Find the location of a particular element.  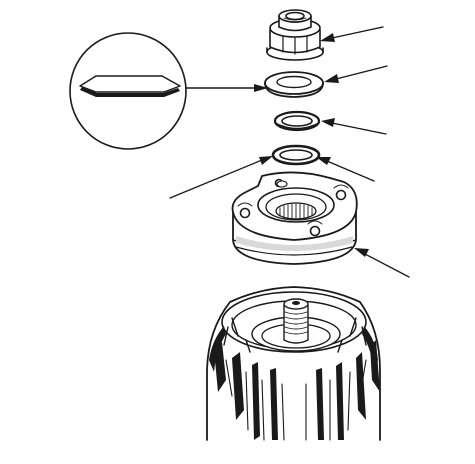

gear-case is located at coordinates (293, 363).